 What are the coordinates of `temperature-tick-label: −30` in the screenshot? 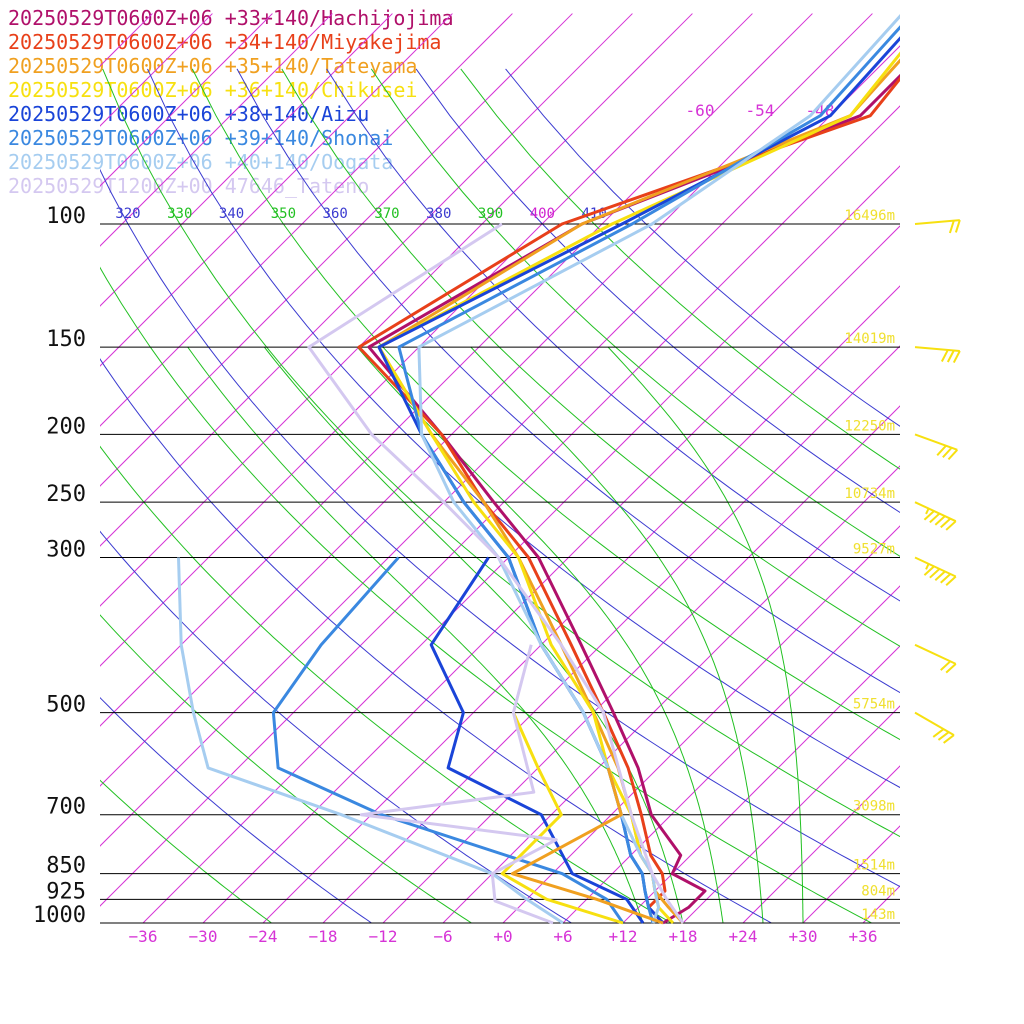 It's located at (203, 936).